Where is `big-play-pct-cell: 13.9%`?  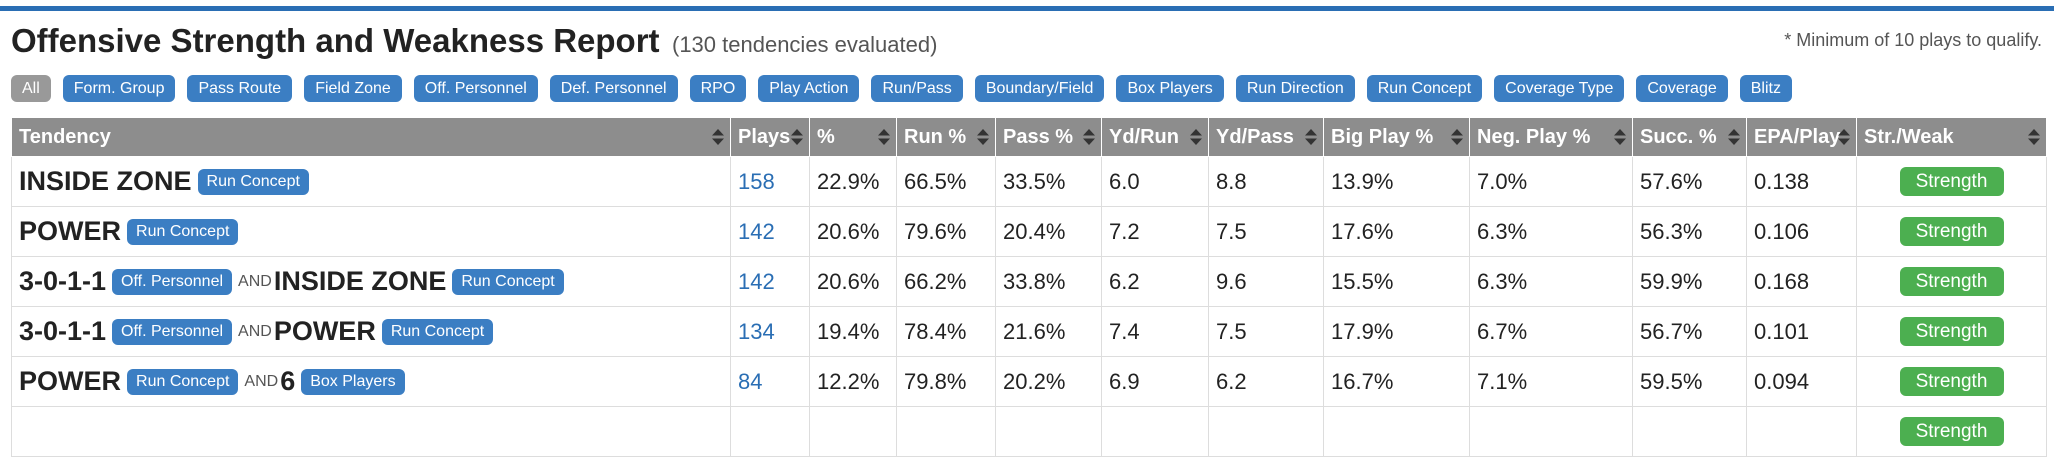 big-play-pct-cell: 13.9% is located at coordinates (1396, 181).